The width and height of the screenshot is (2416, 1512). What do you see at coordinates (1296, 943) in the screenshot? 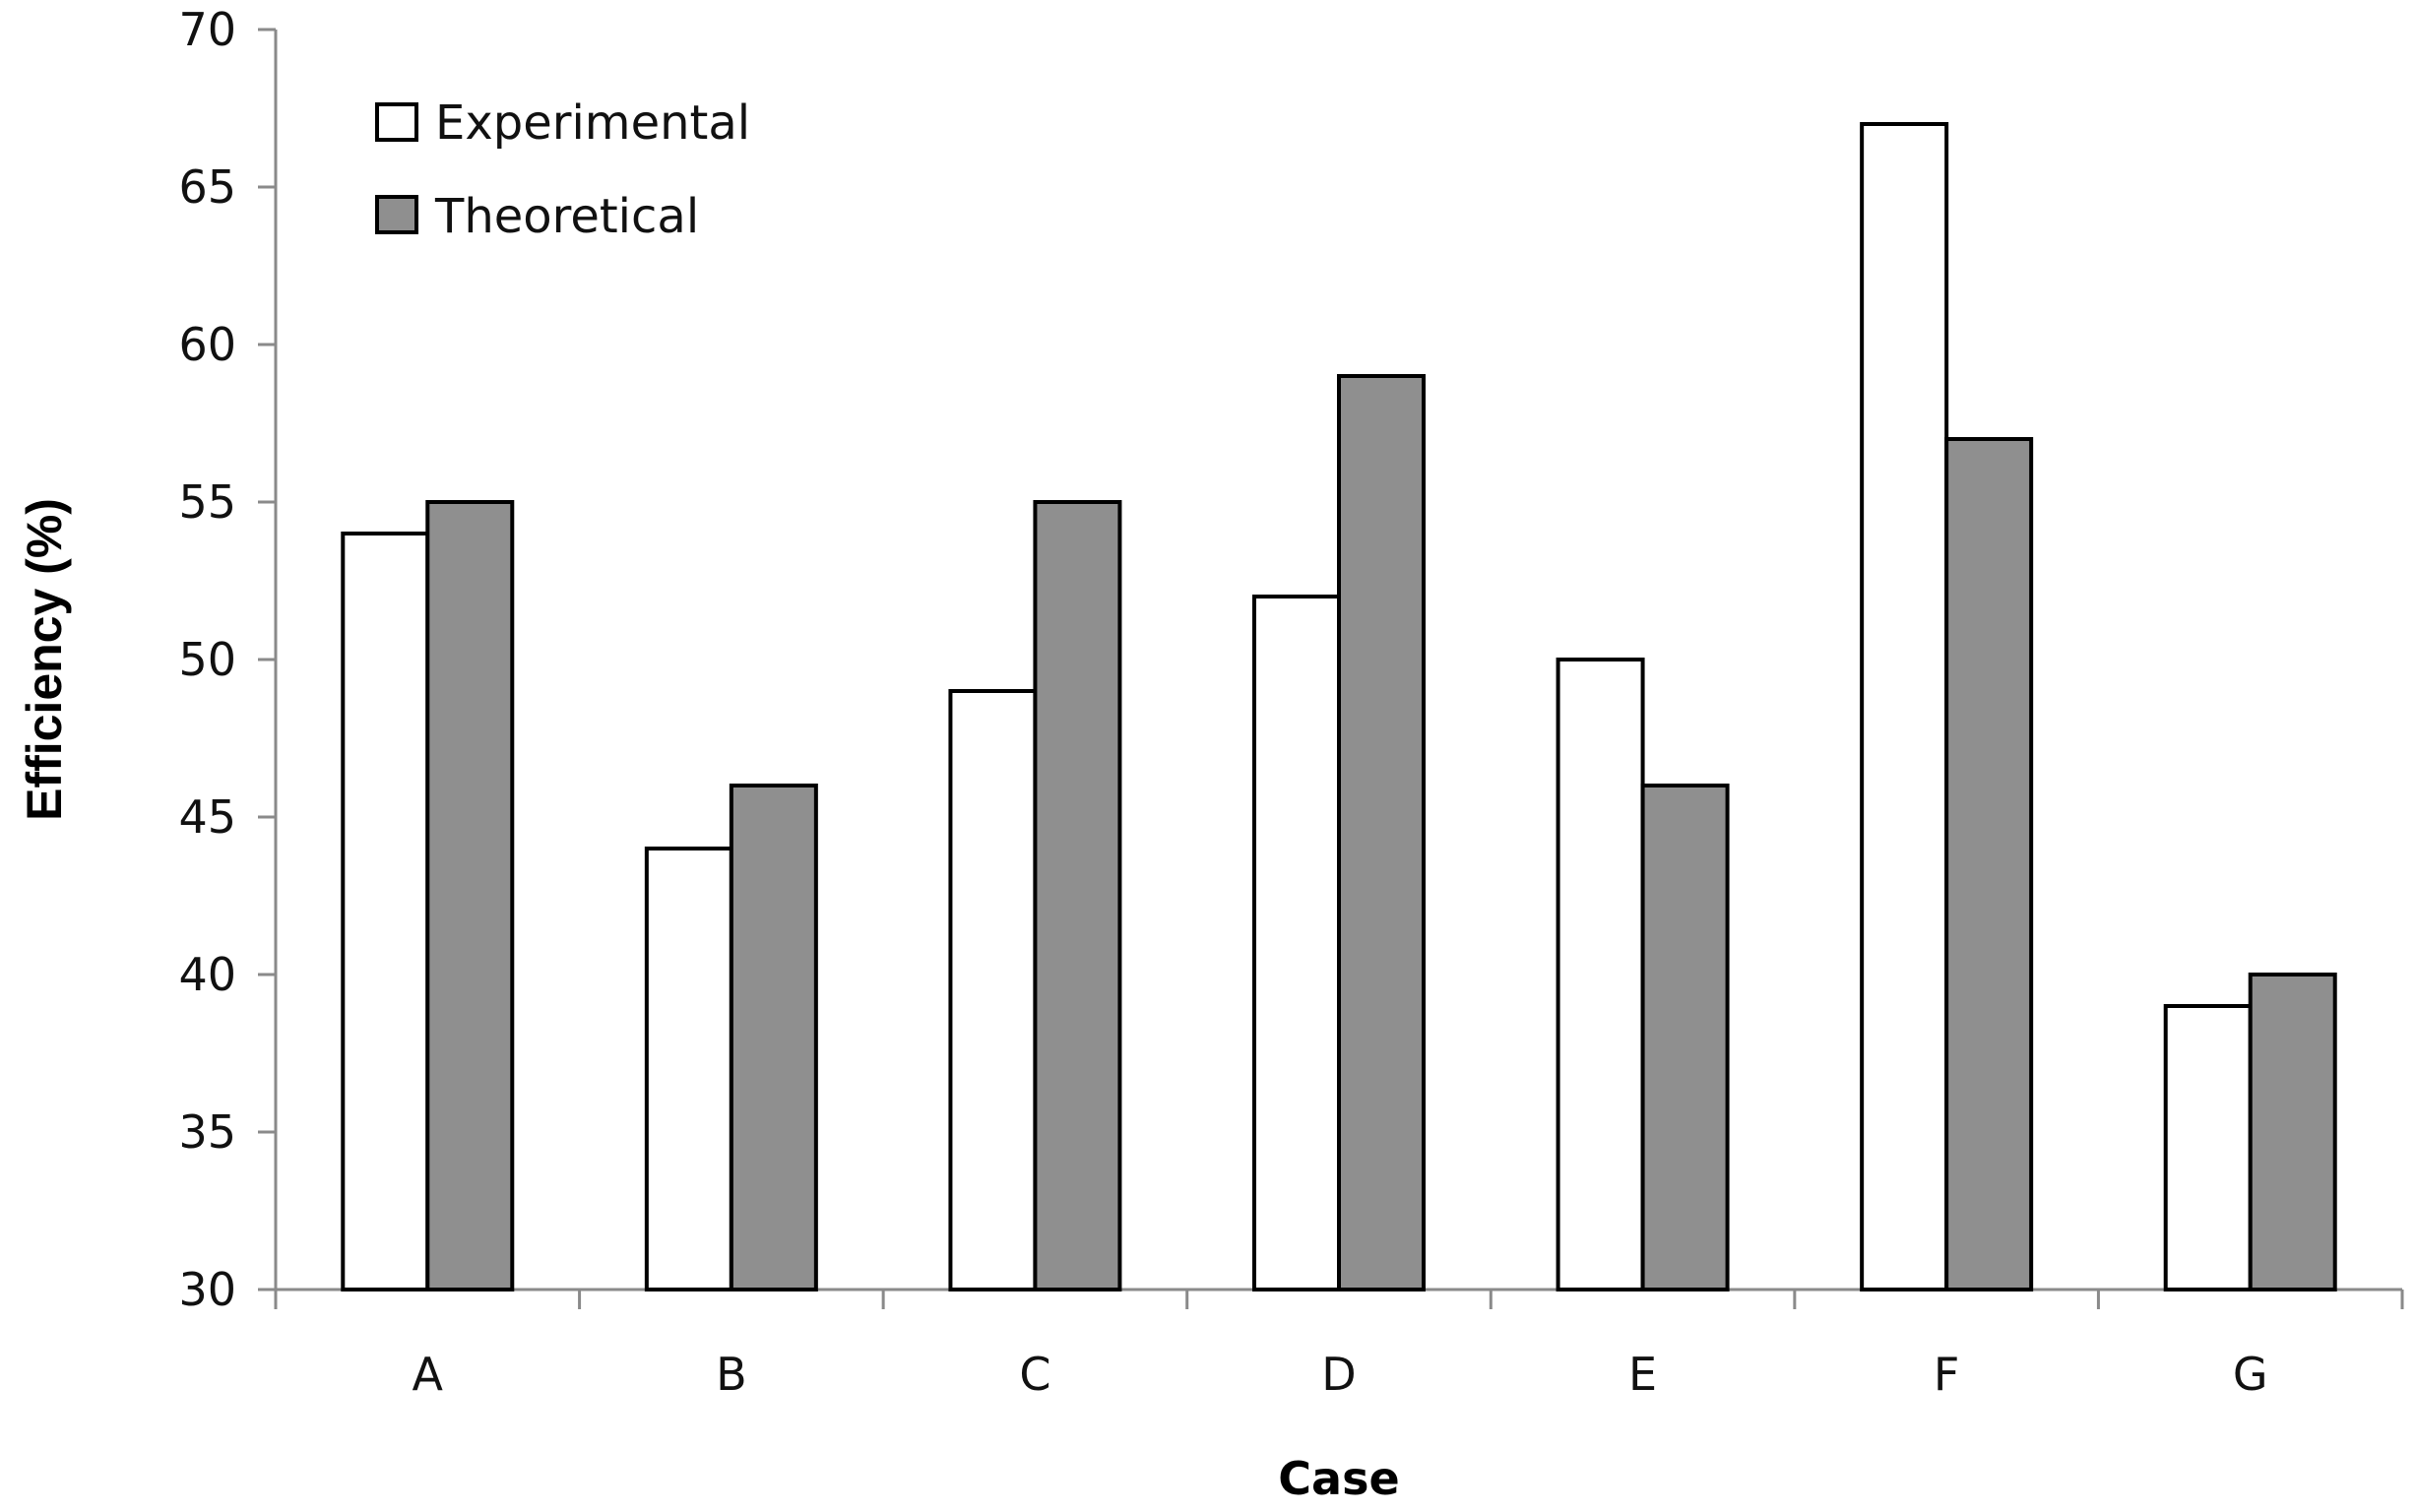
I see `bar-experimental-D` at bounding box center [1296, 943].